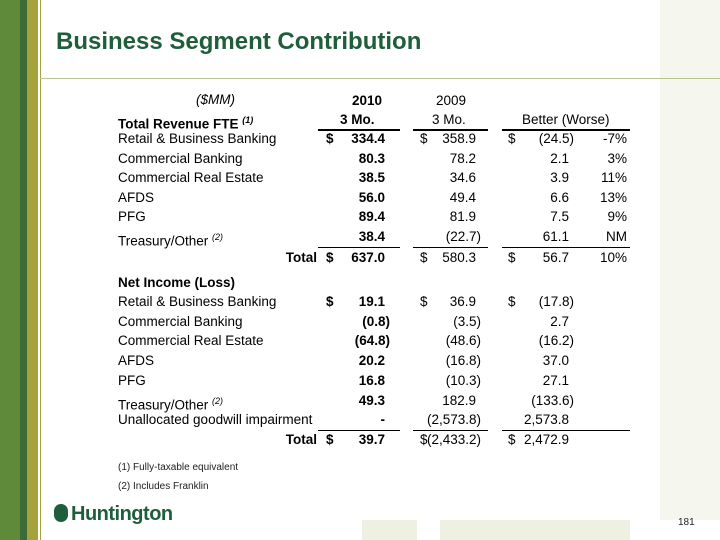 Image resolution: width=720 pixels, height=540 pixels. I want to click on value-change: (133.6), so click(552, 400).